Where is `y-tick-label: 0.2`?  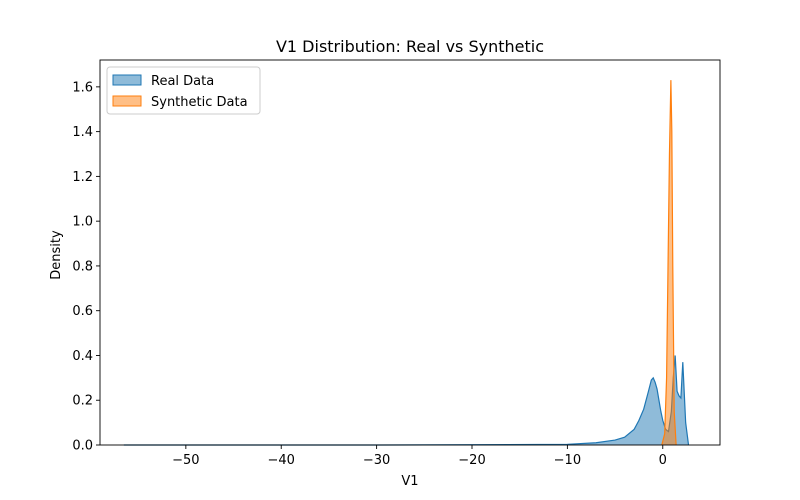
y-tick-label: 0.2 is located at coordinates (82, 401).